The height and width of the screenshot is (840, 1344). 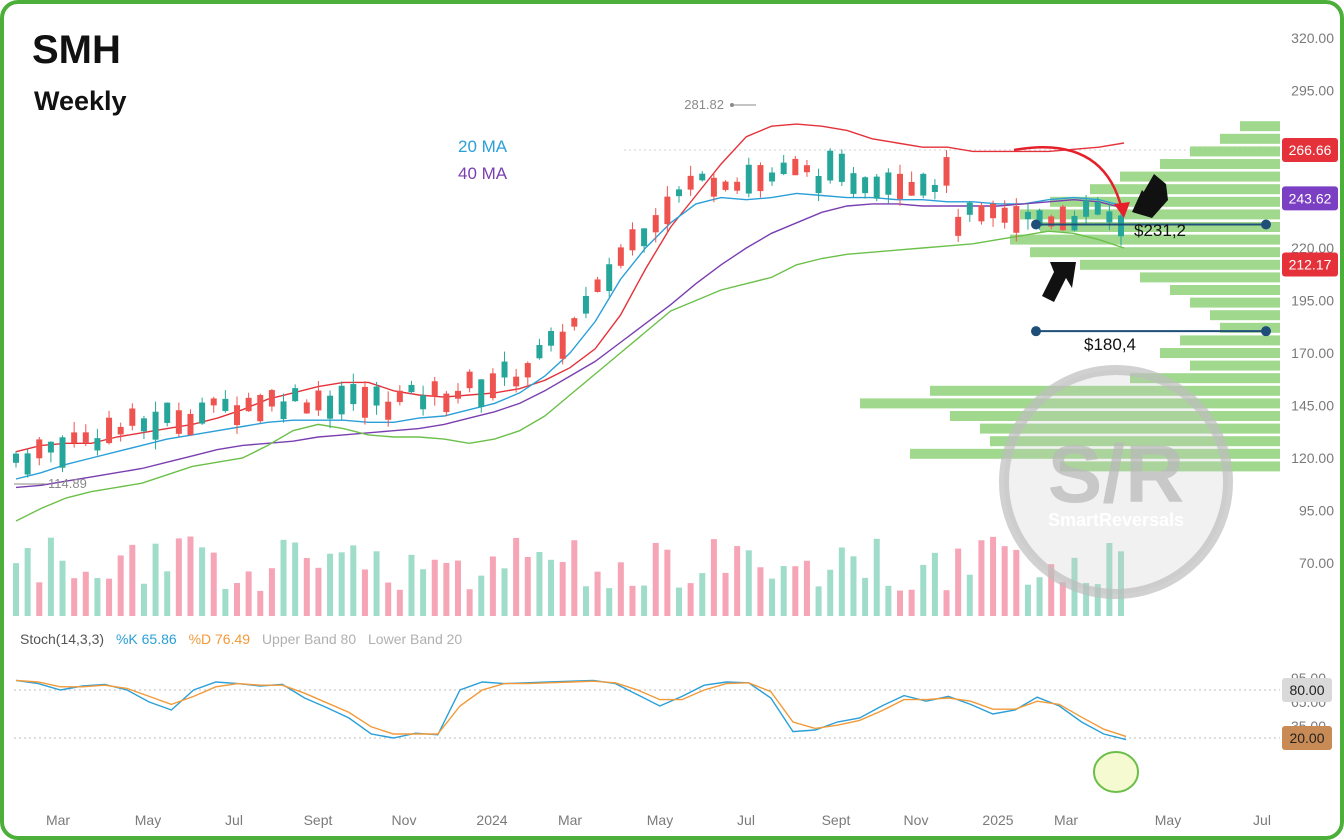 I want to click on time-axis-label: 2024, so click(x=491, y=820).